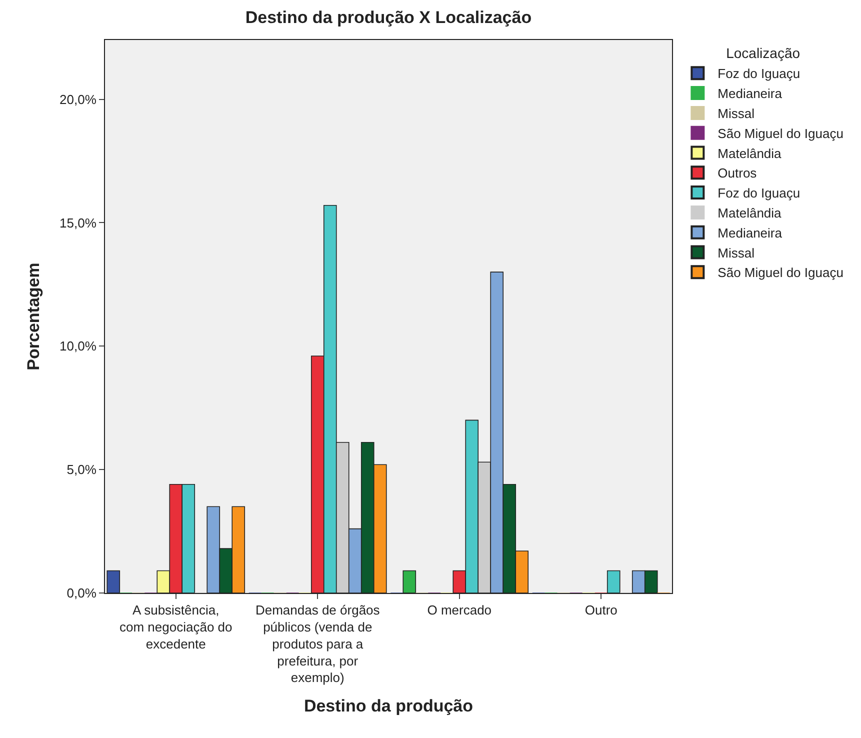  What do you see at coordinates (763, 53) in the screenshot?
I see `legend-title: Localização` at bounding box center [763, 53].